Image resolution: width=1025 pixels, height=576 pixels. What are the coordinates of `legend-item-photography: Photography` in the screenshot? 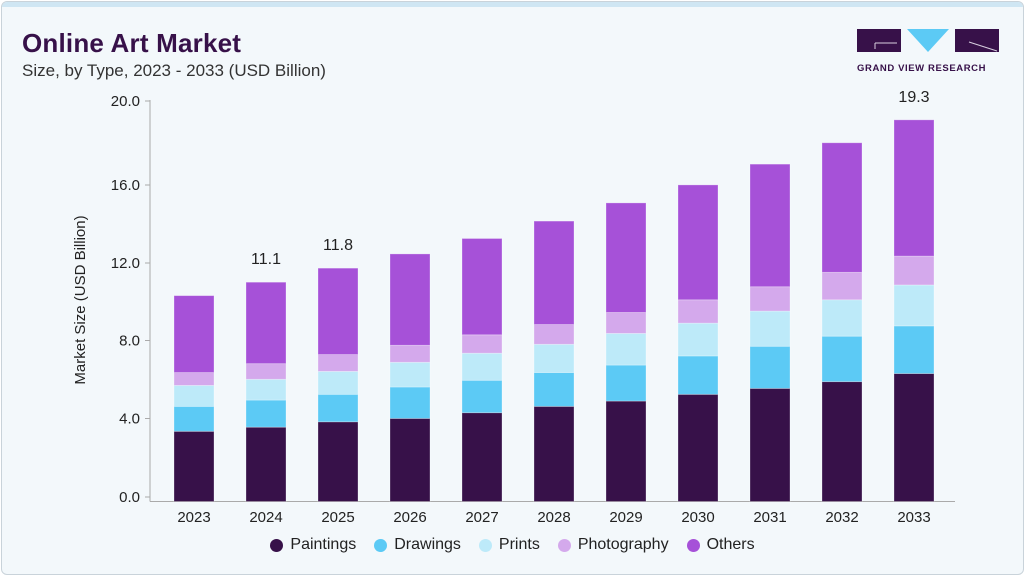 It's located at (613, 545).